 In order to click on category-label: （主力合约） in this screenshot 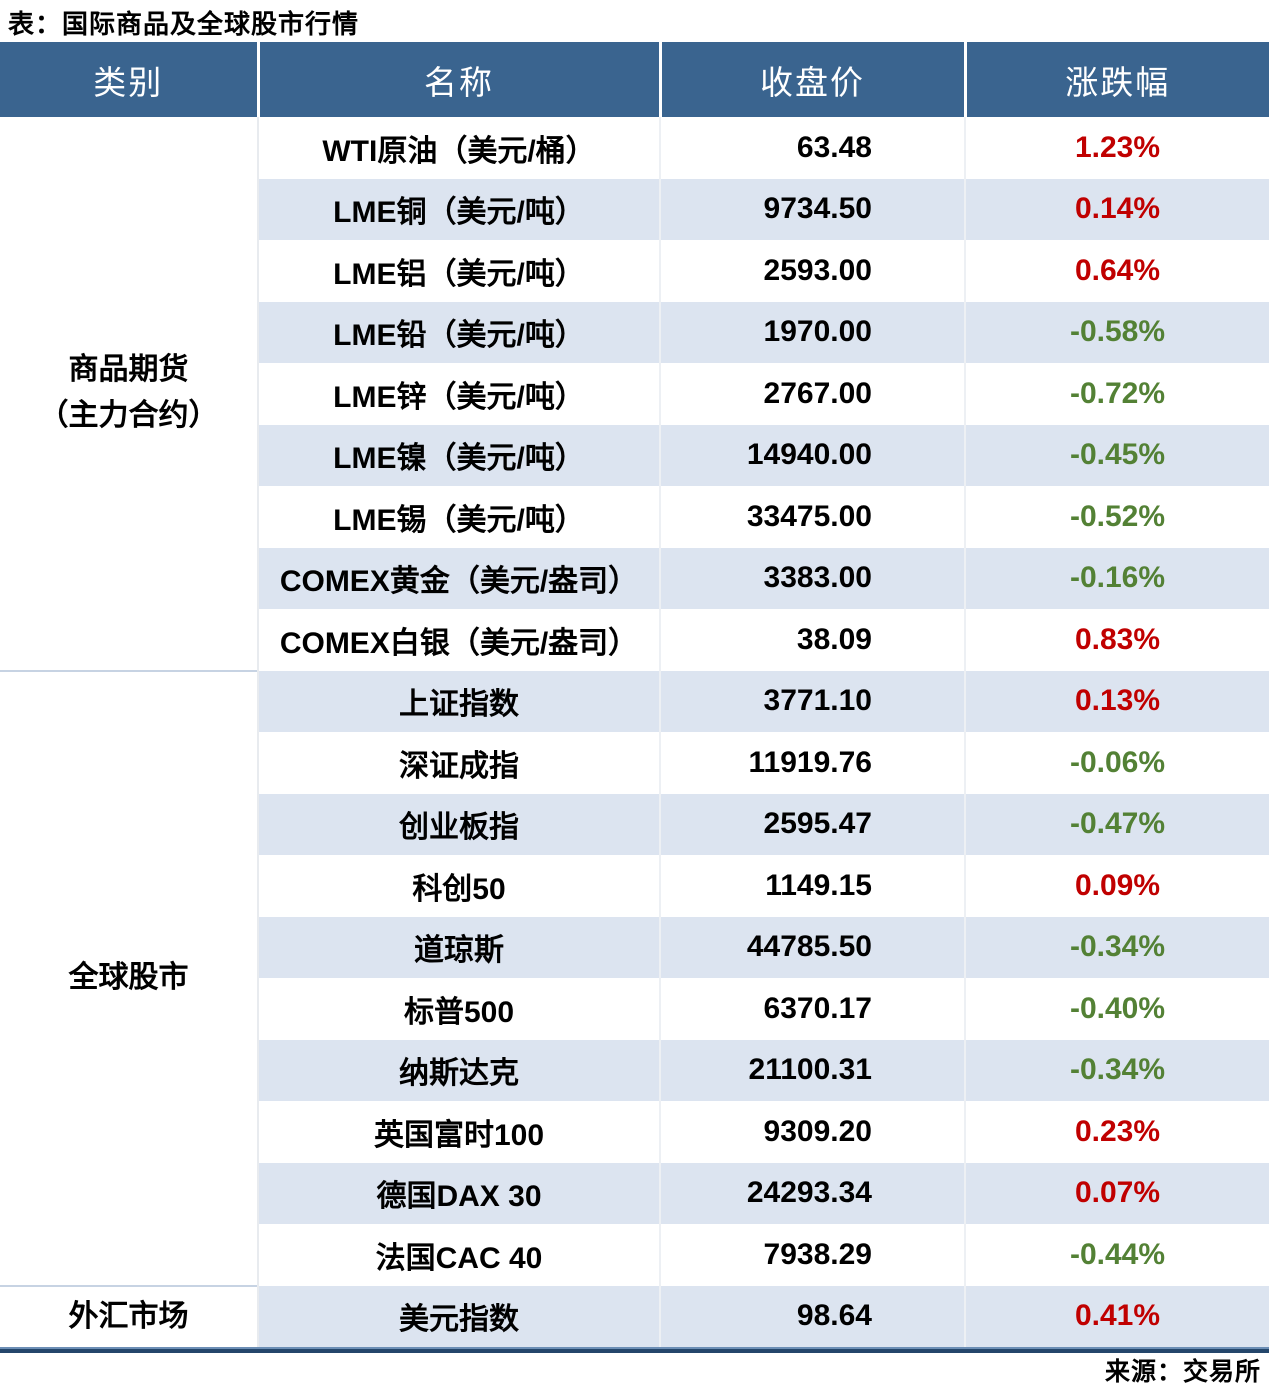, I will do `click(128, 416)`.